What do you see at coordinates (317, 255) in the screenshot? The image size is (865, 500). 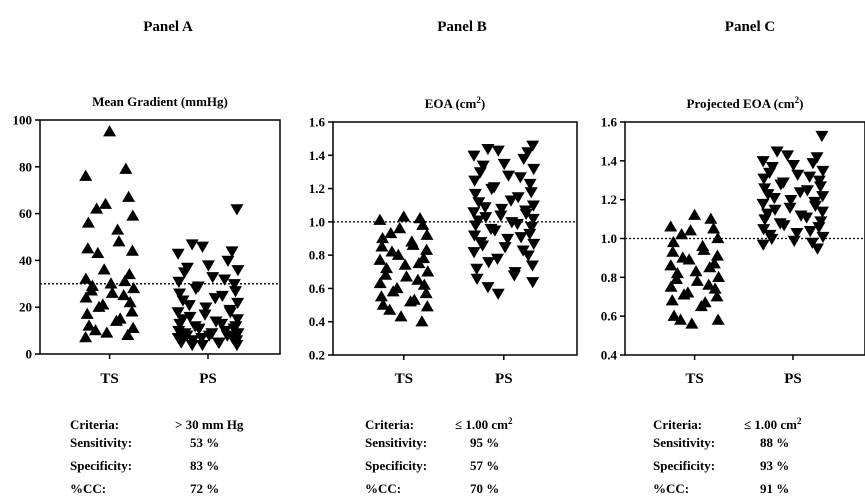 I see `y-tick-label: 0.8` at bounding box center [317, 255].